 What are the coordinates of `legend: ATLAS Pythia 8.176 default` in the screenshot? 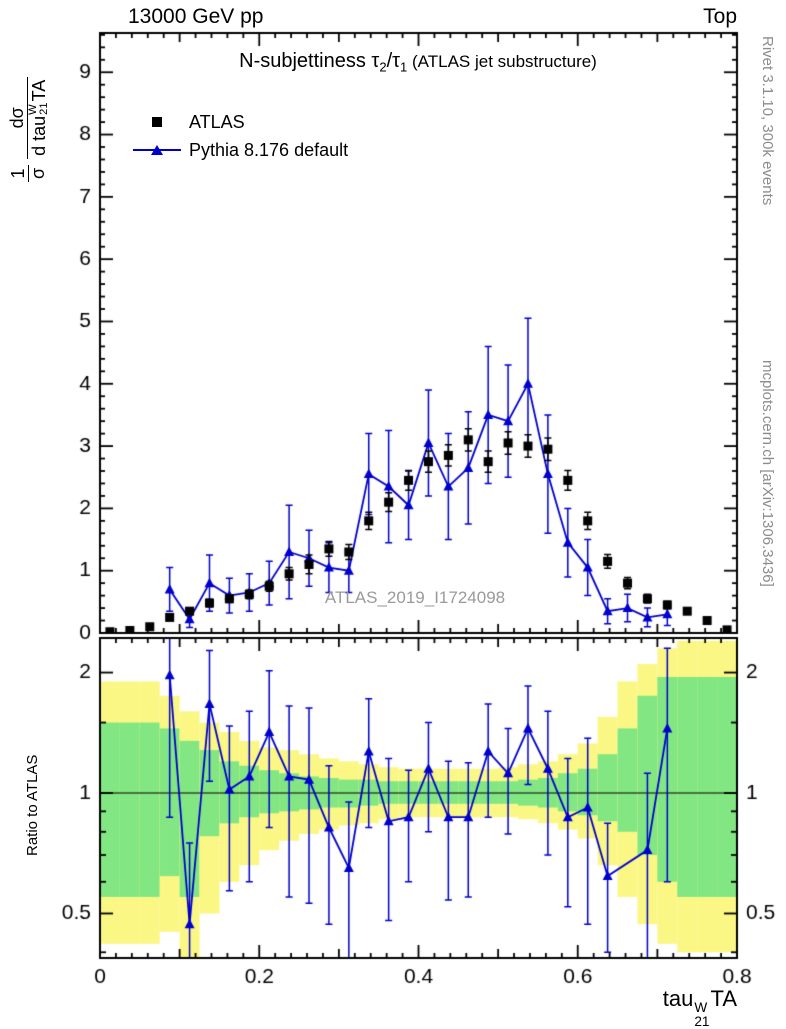 It's located at (240, 136).